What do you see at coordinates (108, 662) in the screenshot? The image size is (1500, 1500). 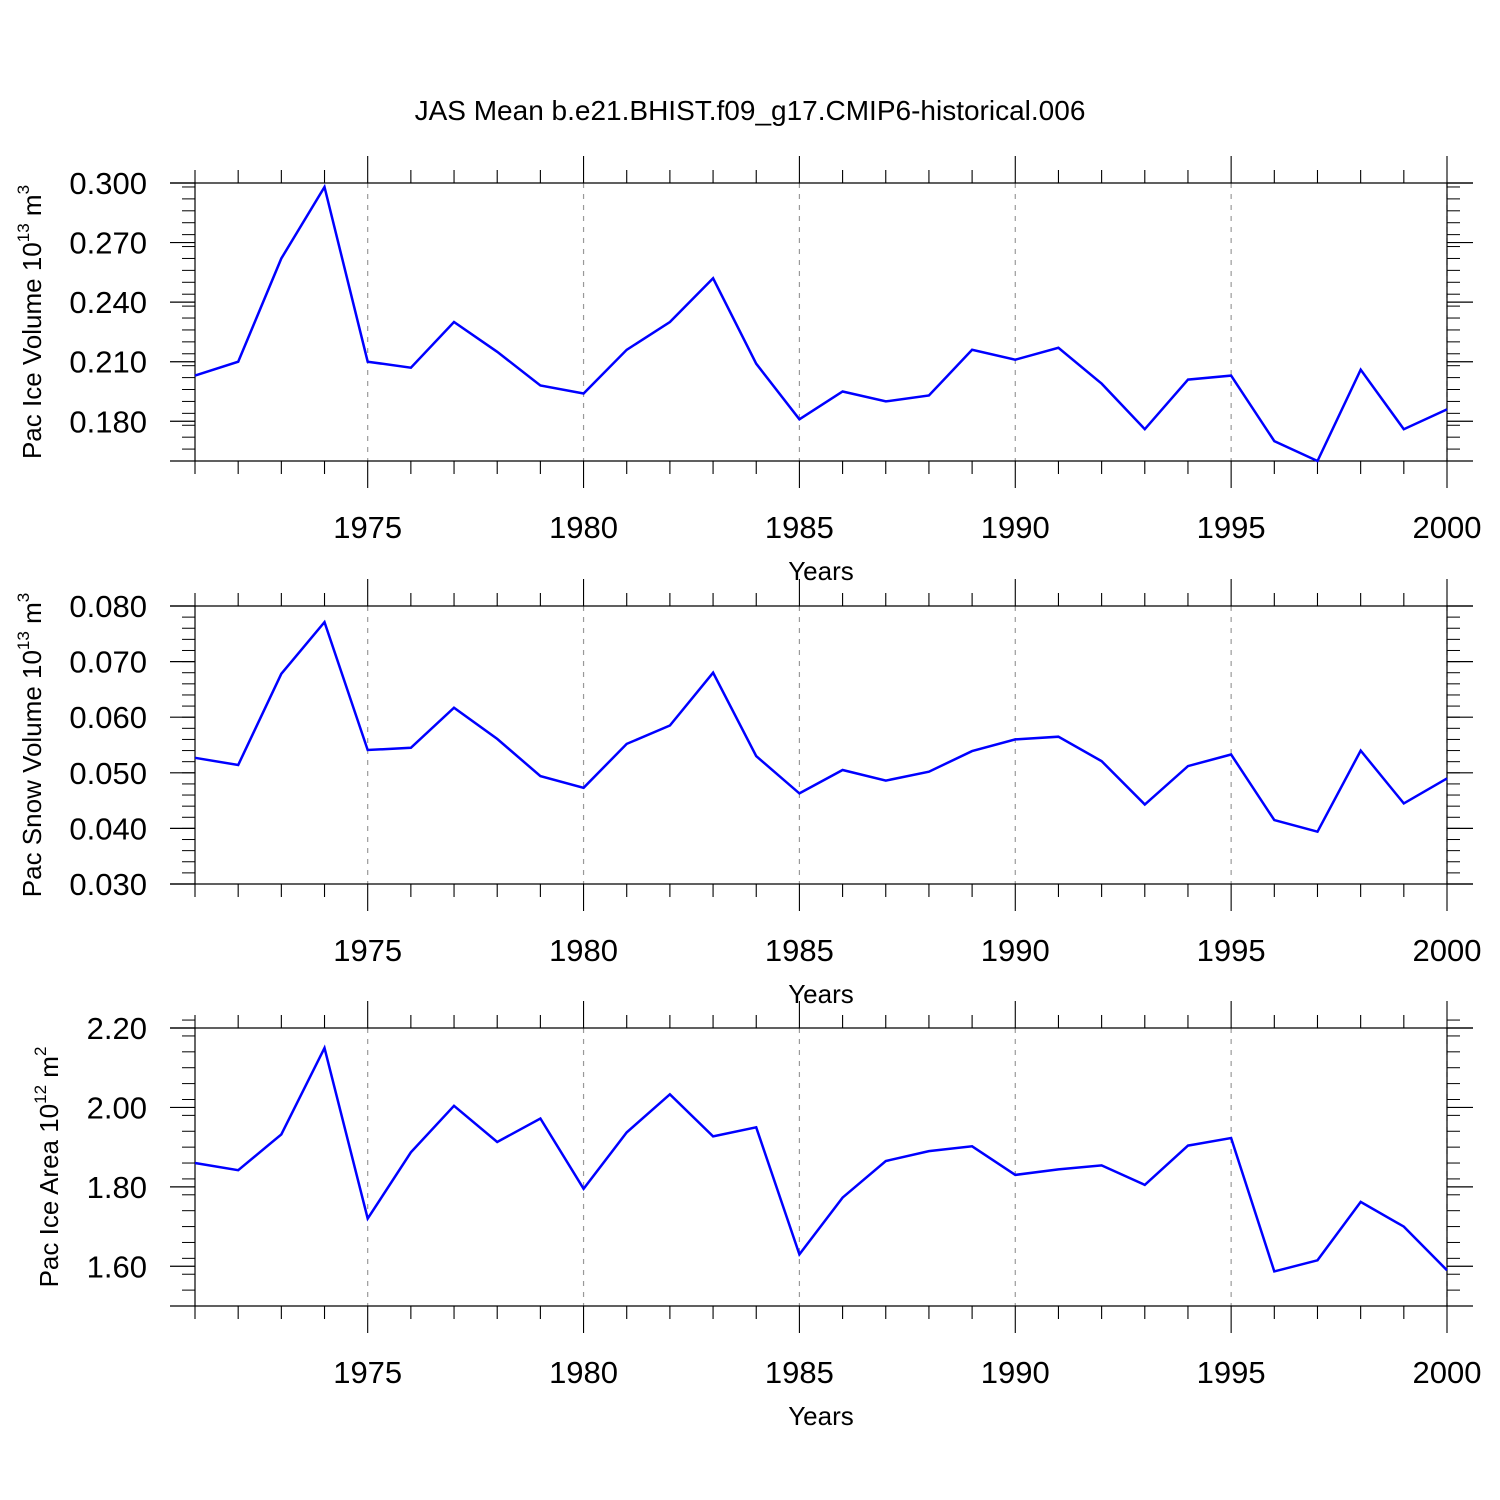 I see `y-tick-label: 0.070` at bounding box center [108, 662].